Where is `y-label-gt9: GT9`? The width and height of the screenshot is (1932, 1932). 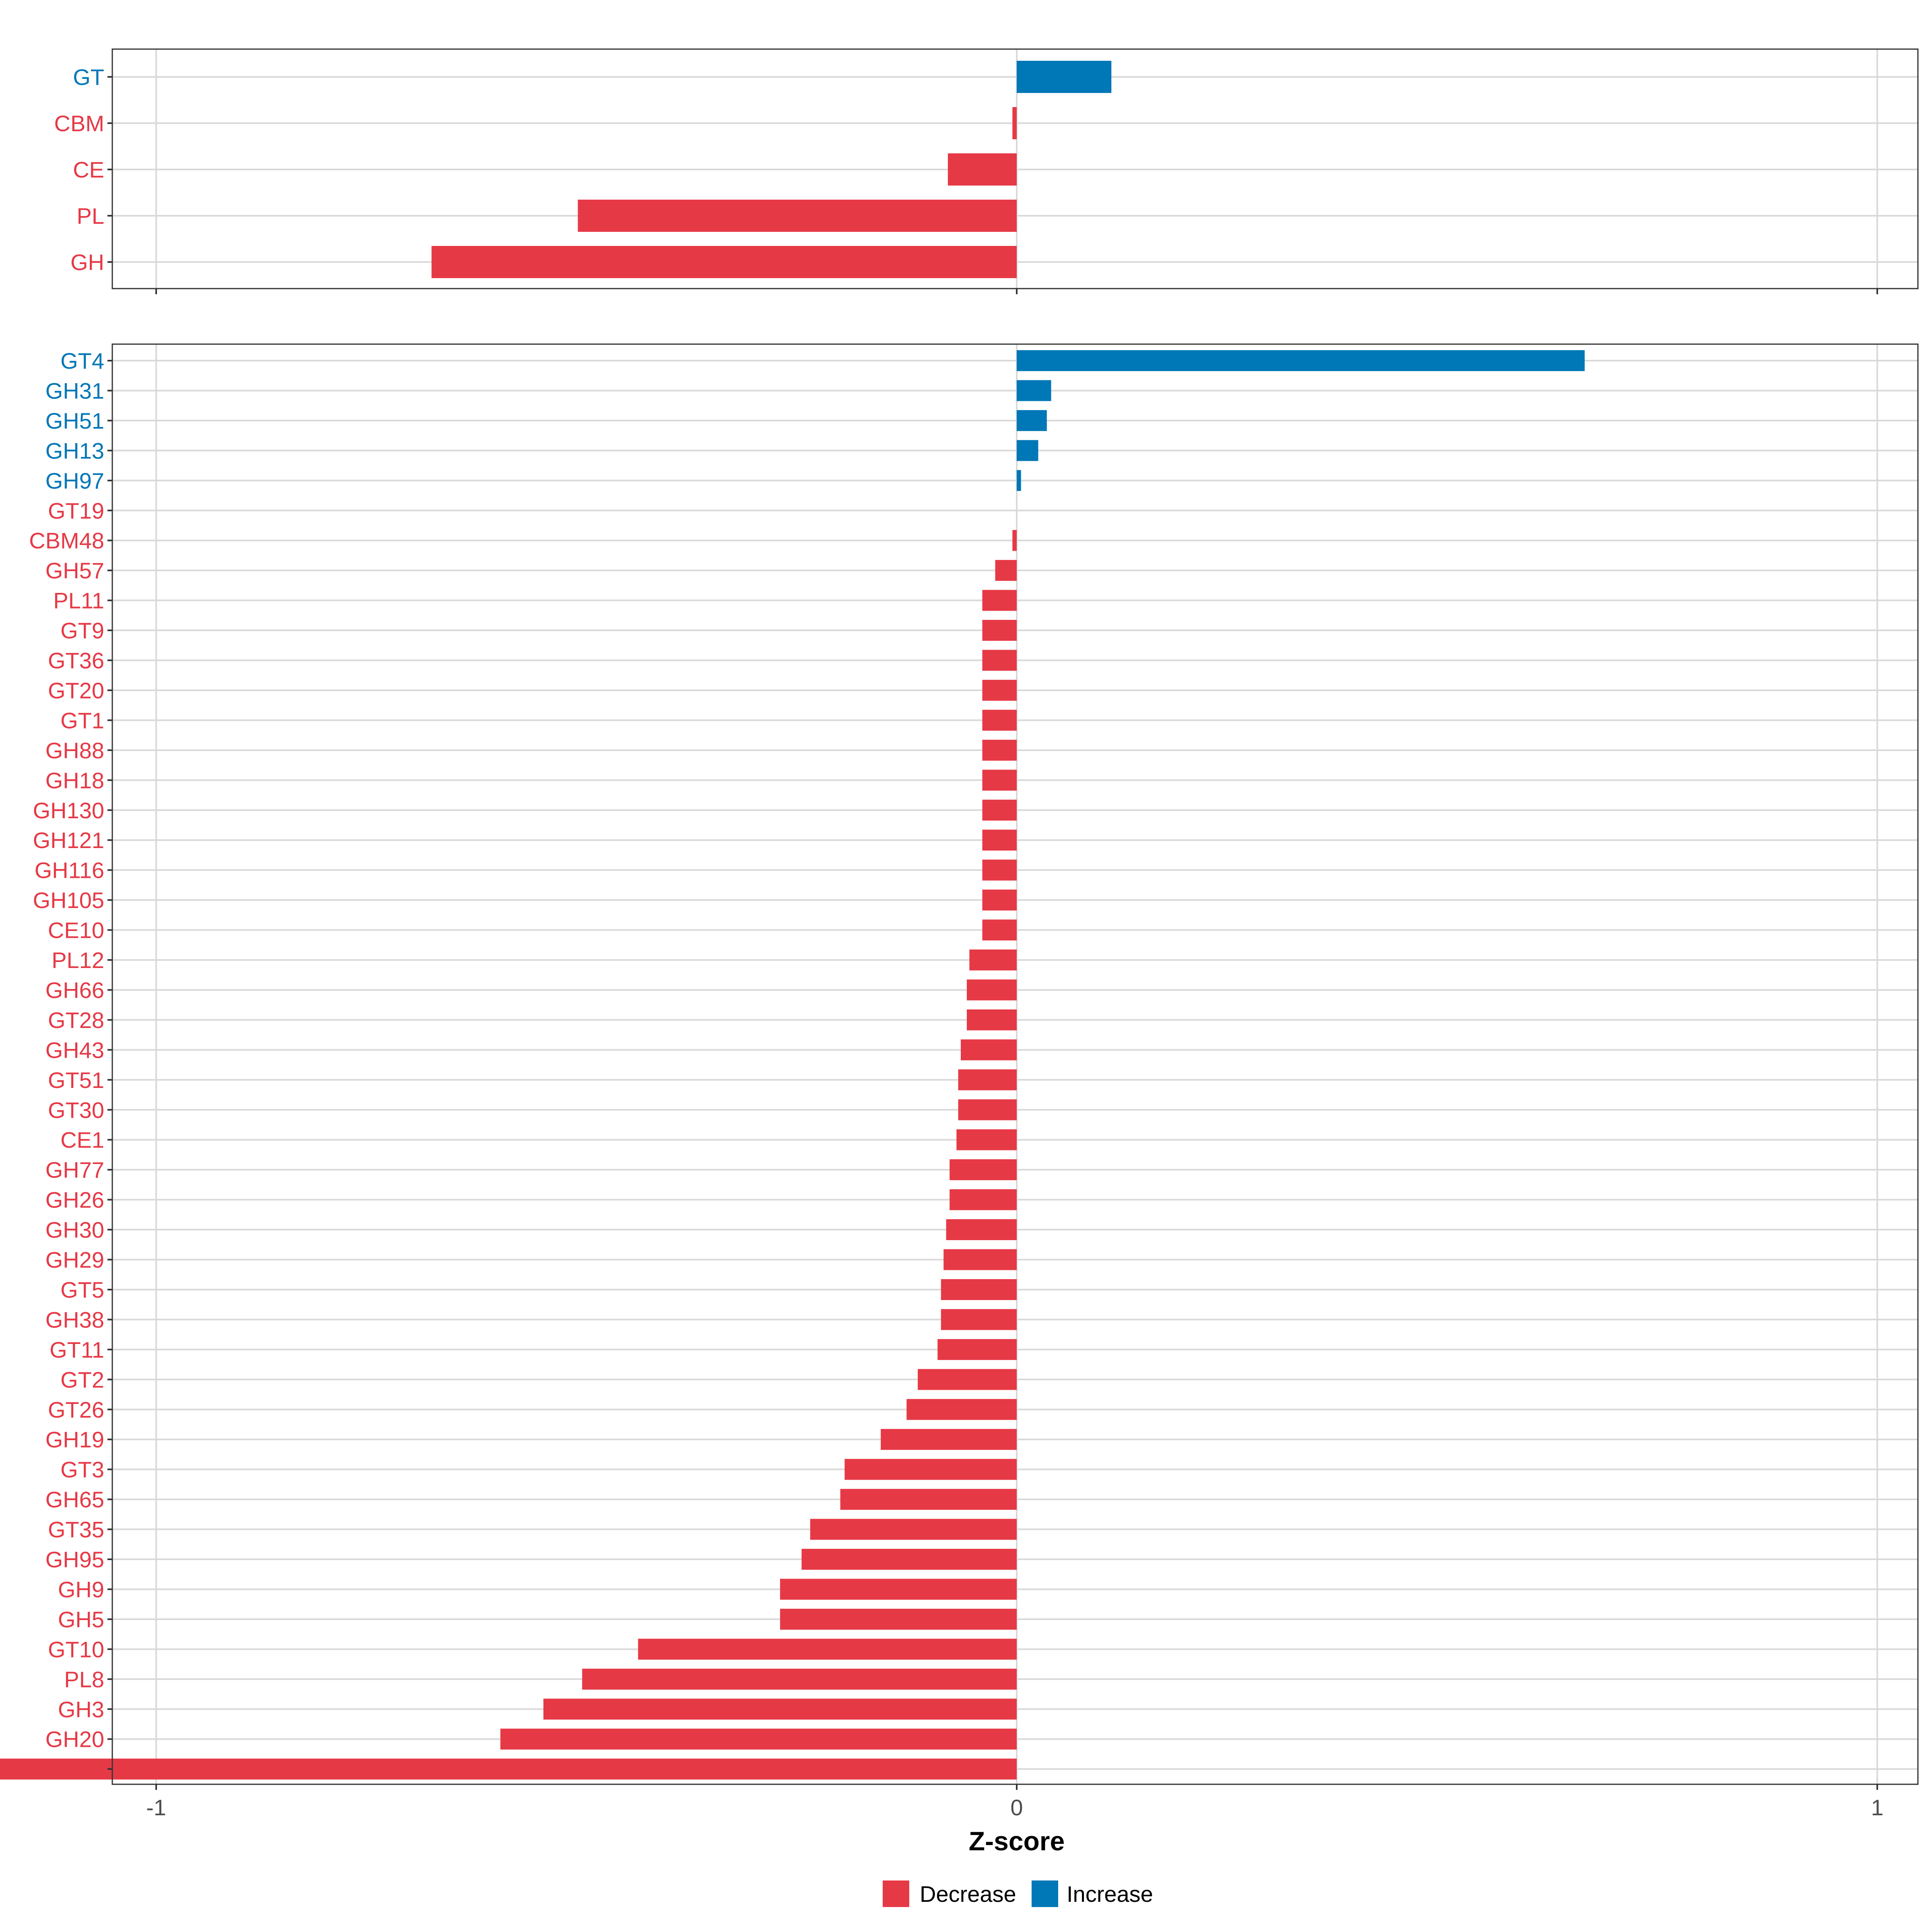 y-label-gt9: GT9 is located at coordinates (82, 630).